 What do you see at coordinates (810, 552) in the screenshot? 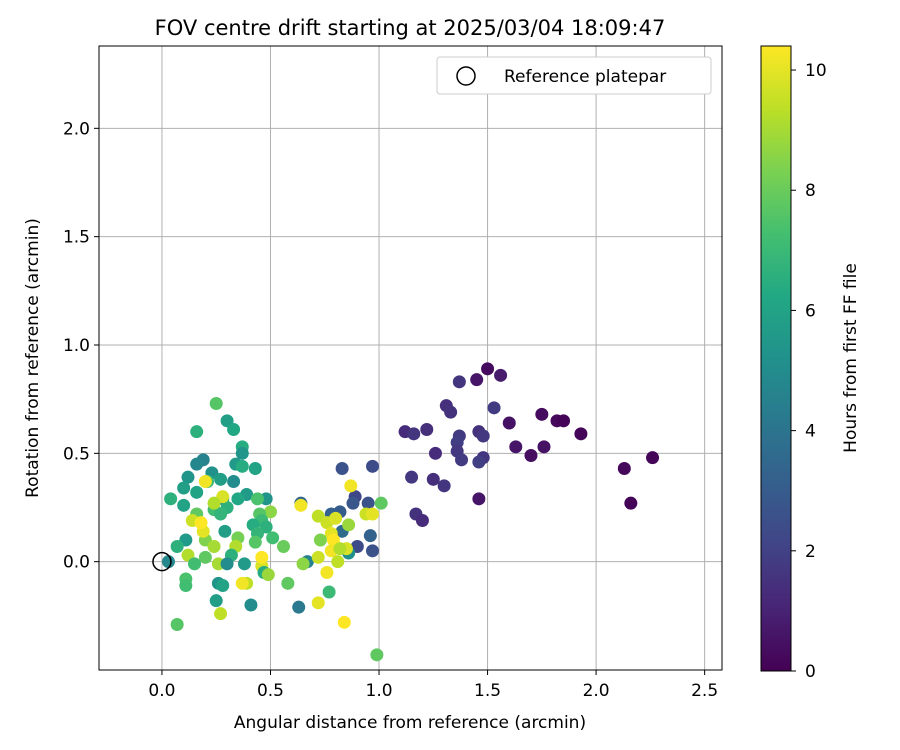
I see `colorbar-tick-label: 2` at bounding box center [810, 552].